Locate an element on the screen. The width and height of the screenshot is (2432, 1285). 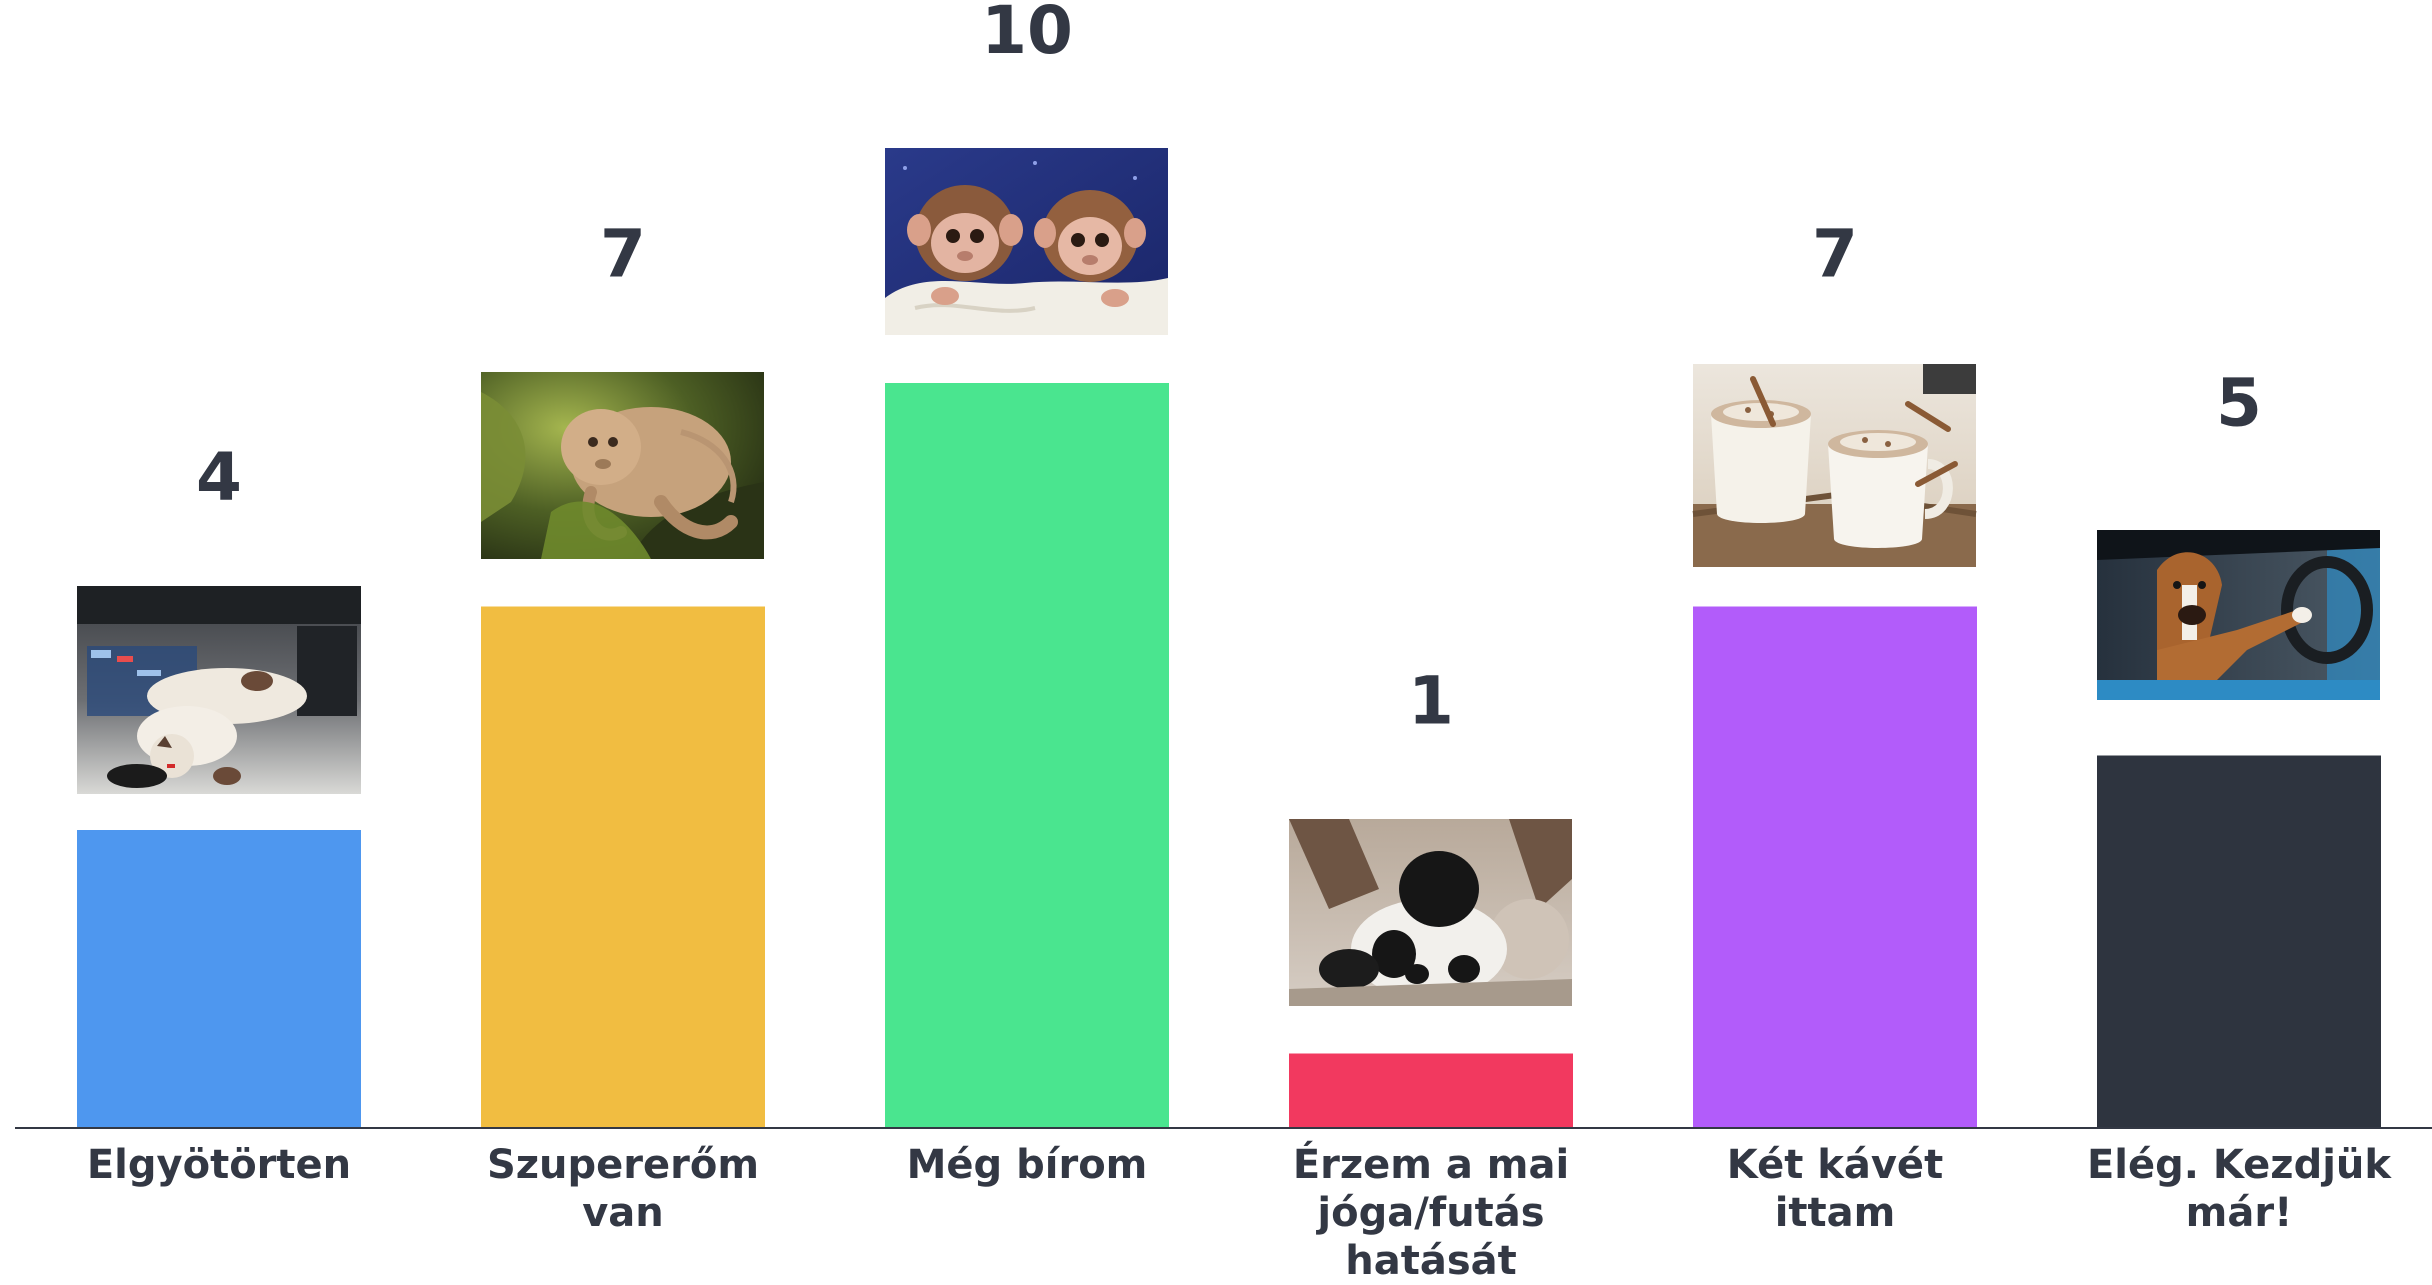
category-label-3: Még bírom is located at coordinates (1027, 1165).